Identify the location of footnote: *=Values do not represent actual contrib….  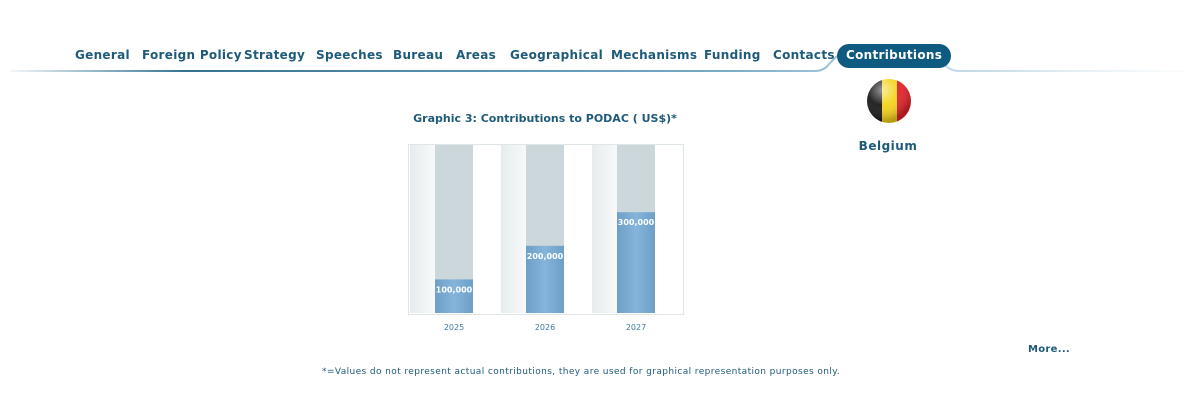
(581, 372).